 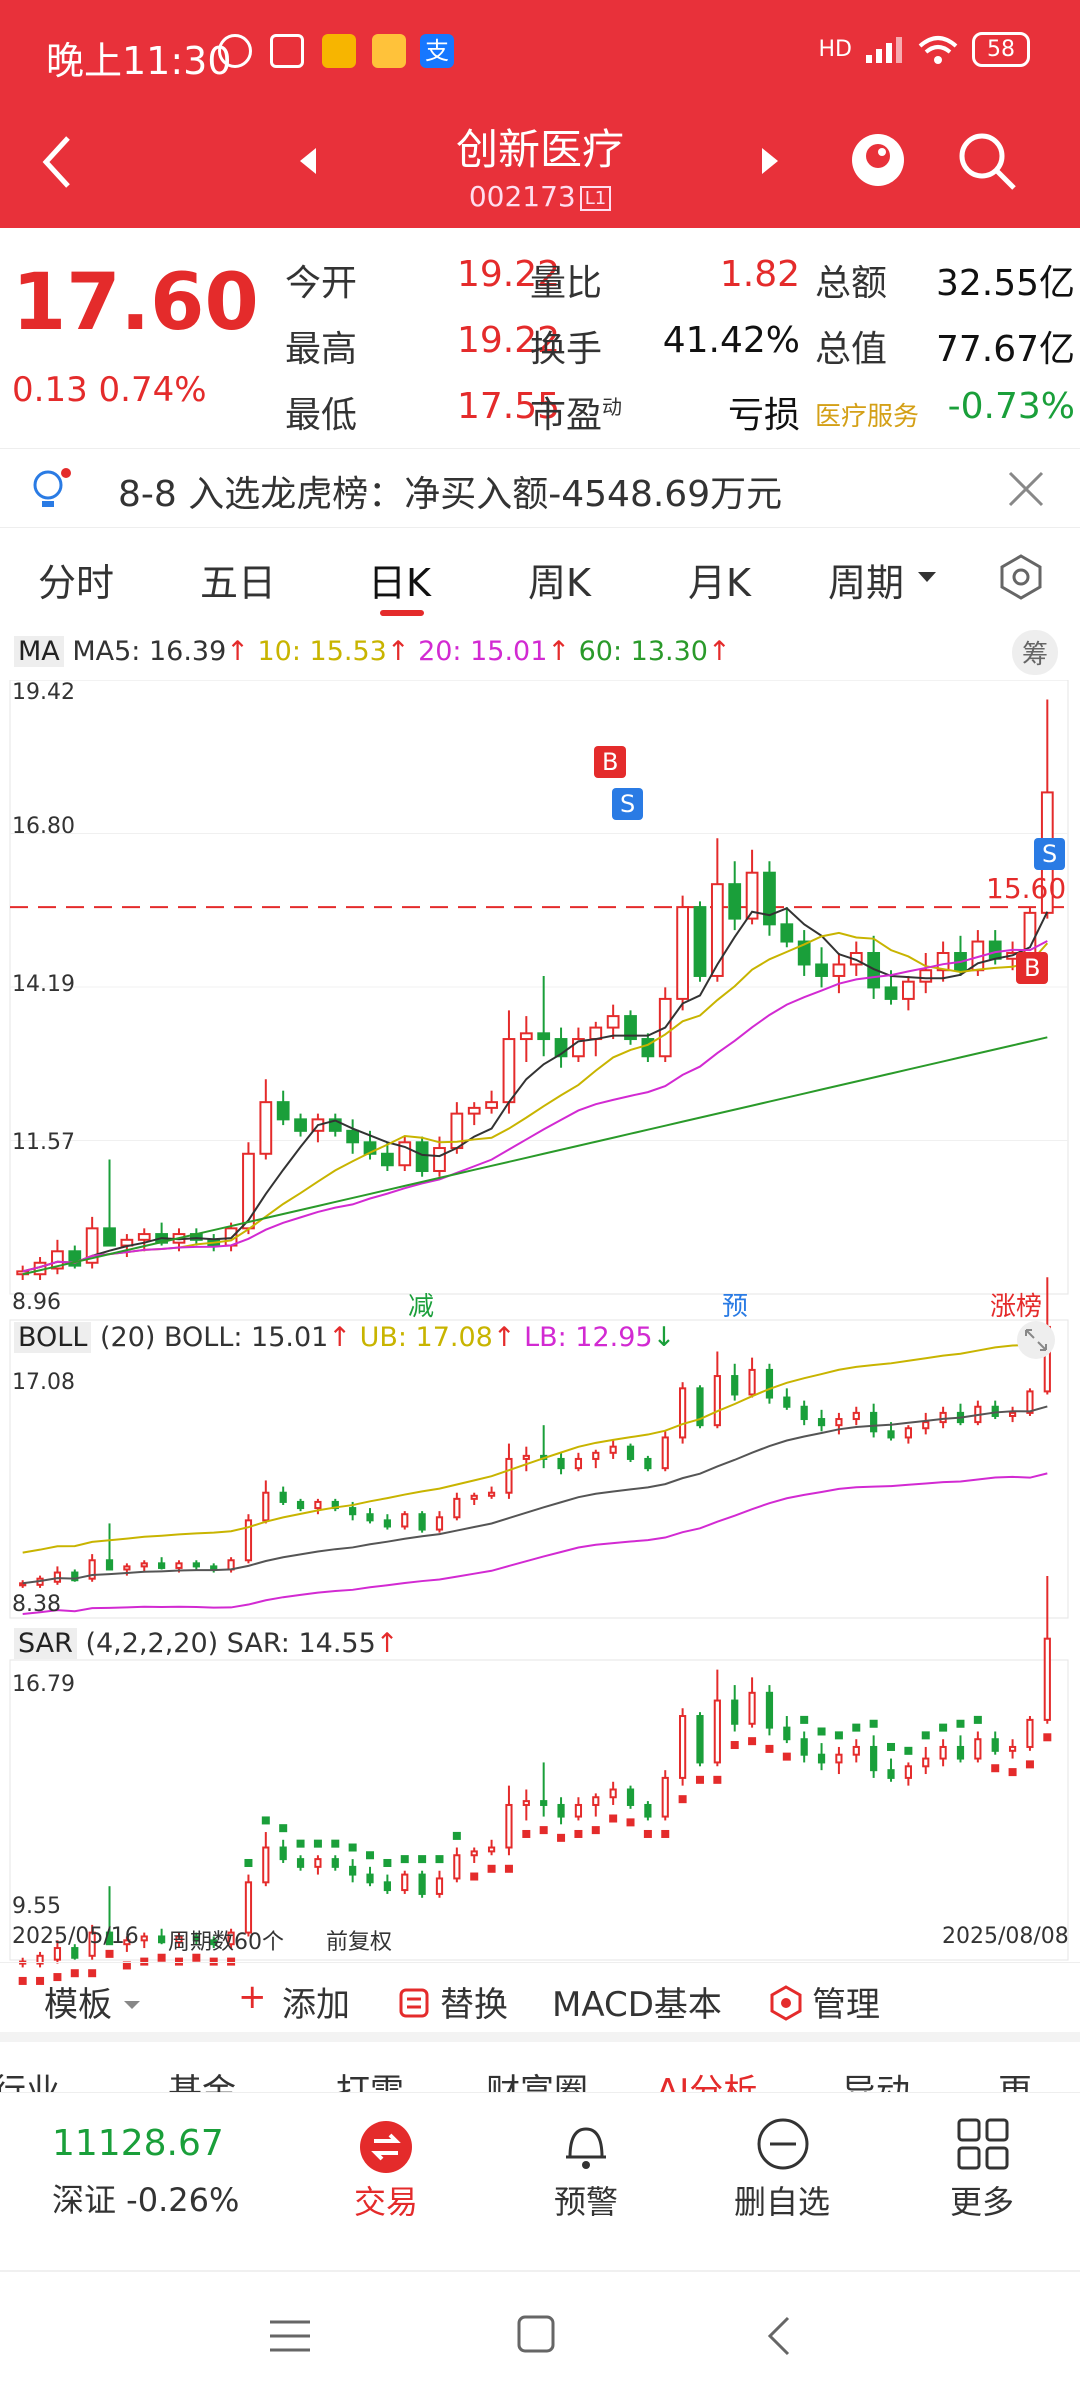 What do you see at coordinates (637, 2005) in the screenshot?
I see `macd-button: MACD基本` at bounding box center [637, 2005].